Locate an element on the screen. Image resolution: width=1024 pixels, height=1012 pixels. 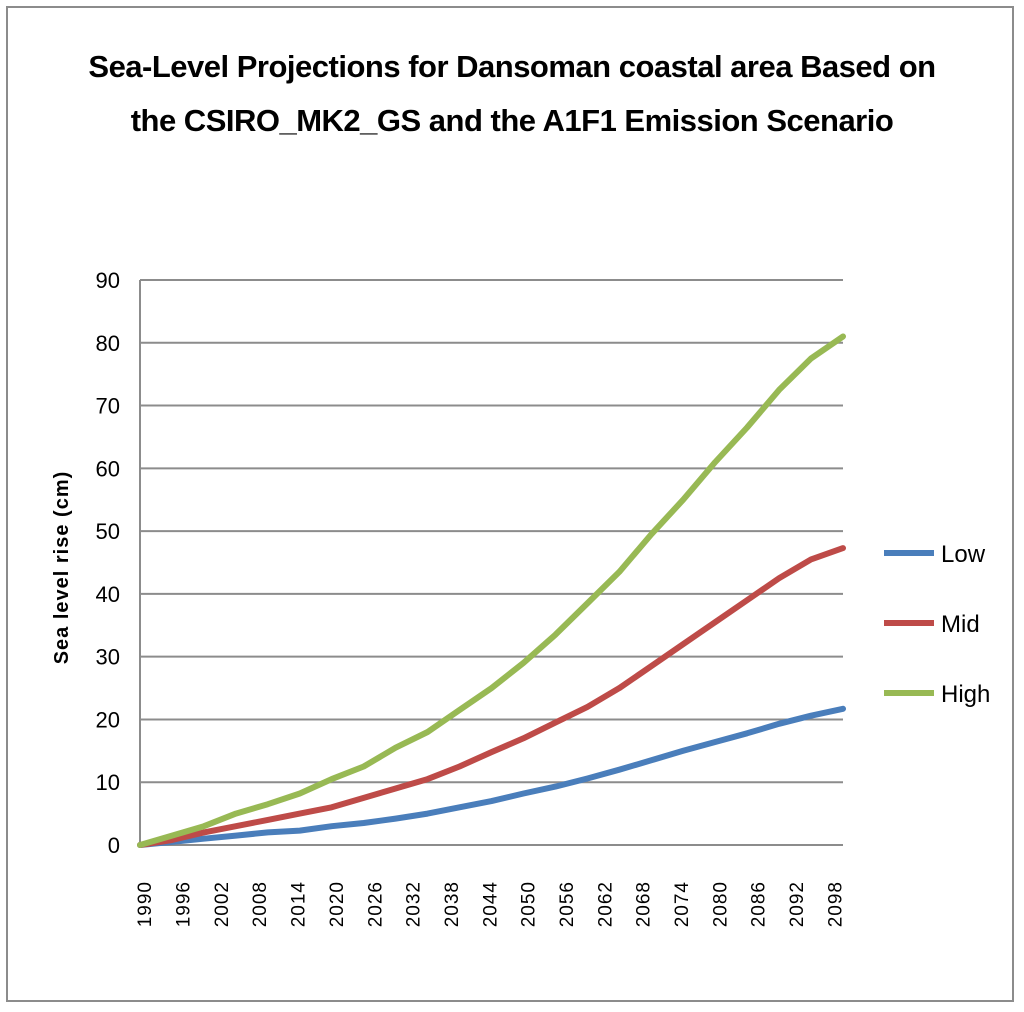
legend-label-low: Low is located at coordinates (963, 554).